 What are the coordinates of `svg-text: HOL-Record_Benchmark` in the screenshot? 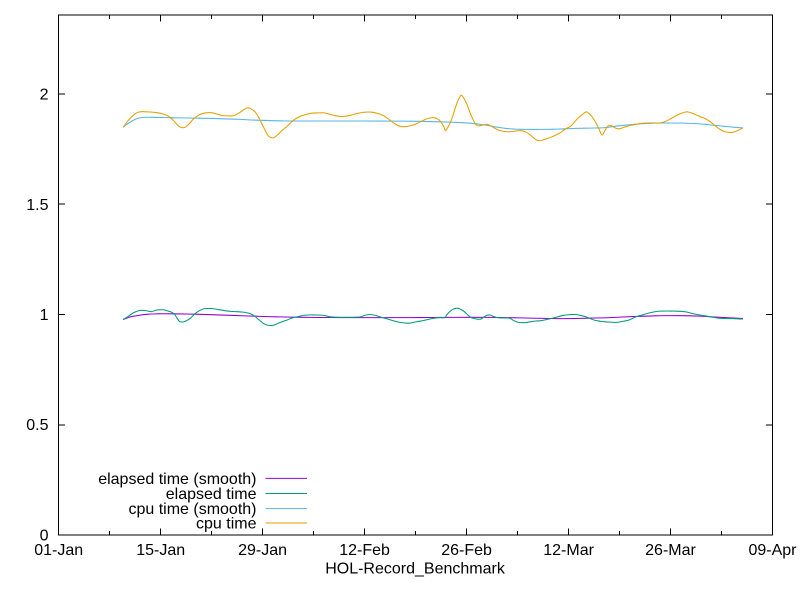 It's located at (415, 569).